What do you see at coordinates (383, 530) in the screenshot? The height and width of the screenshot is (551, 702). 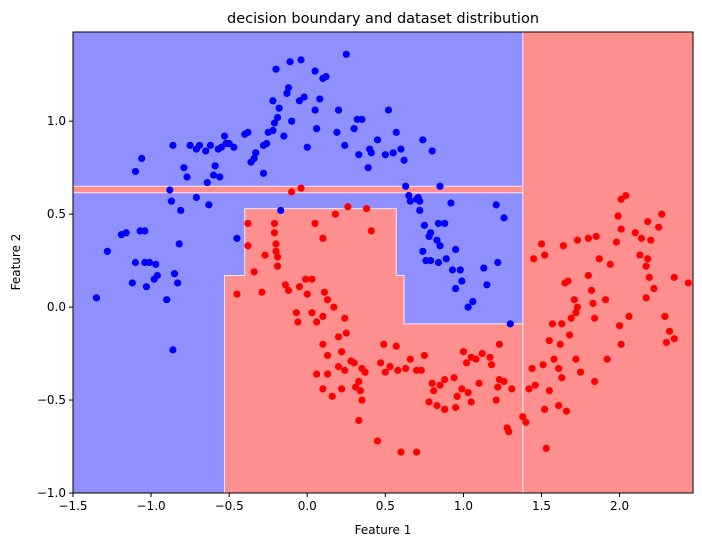 I see `x-axis-label: Feature 1` at bounding box center [383, 530].